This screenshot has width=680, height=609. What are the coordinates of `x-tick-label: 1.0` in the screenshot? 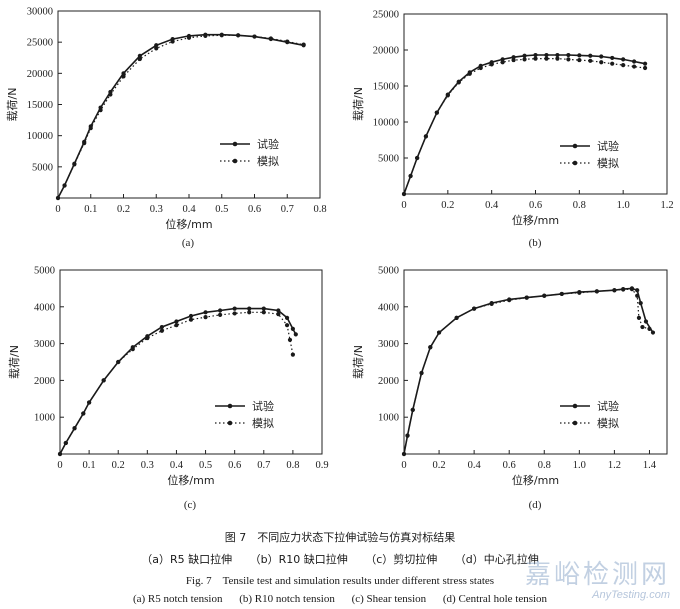 It's located at (579, 465).